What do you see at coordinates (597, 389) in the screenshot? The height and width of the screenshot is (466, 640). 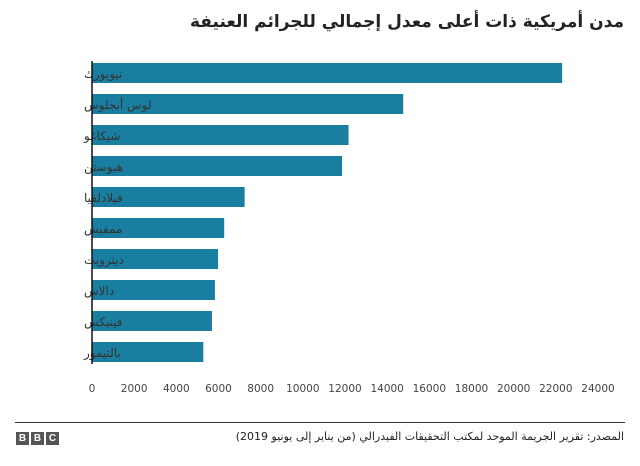 I see `x-tick-label: 24000` at bounding box center [597, 389].